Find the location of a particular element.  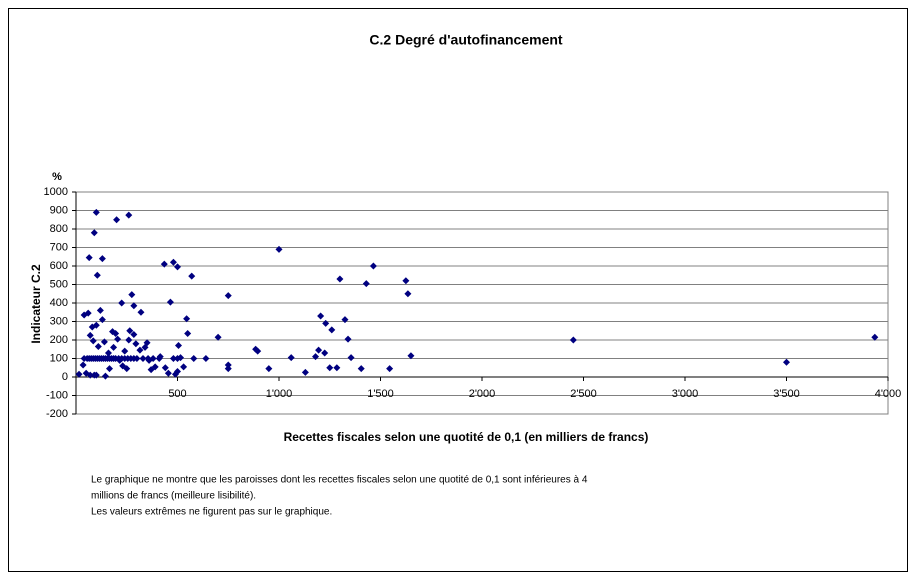

y-tick-label: 700 is located at coordinates (59, 247).